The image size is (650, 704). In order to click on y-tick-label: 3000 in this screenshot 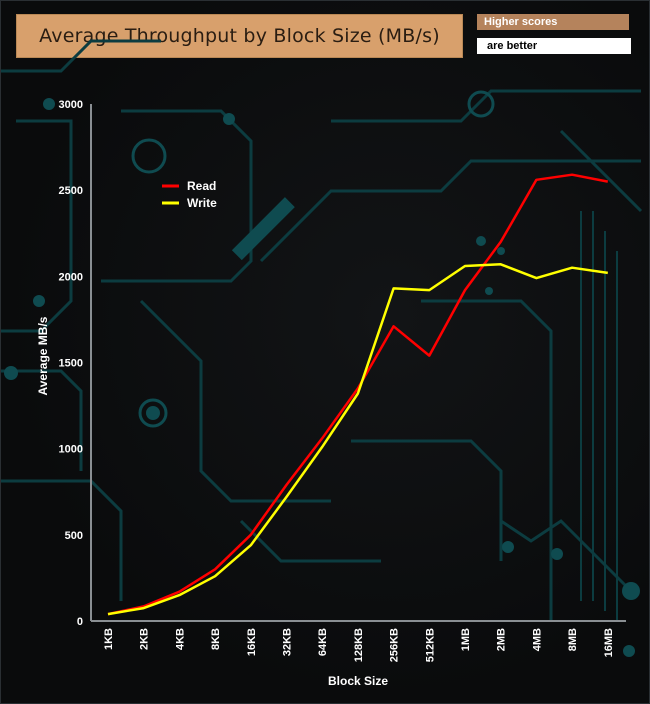, I will do `click(71, 105)`.